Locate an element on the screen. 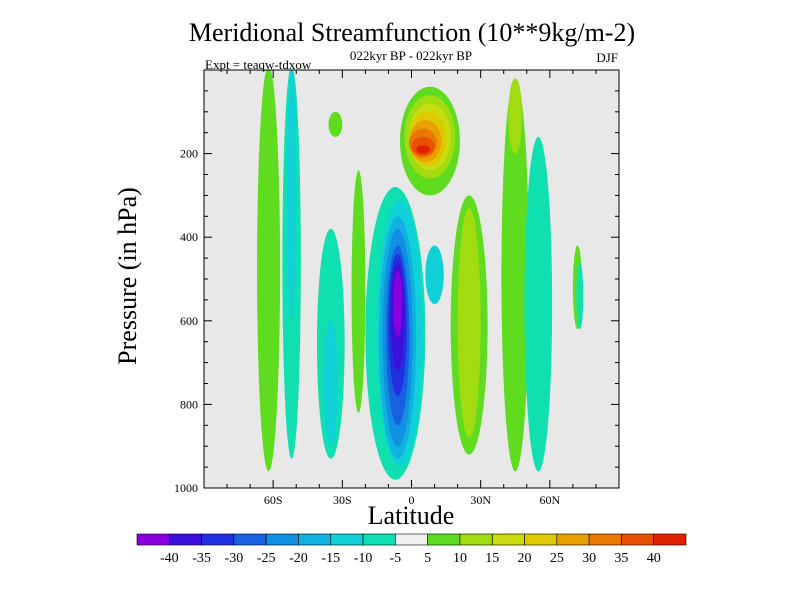 The image size is (800, 600). x-tick-label: 60S is located at coordinates (273, 500).